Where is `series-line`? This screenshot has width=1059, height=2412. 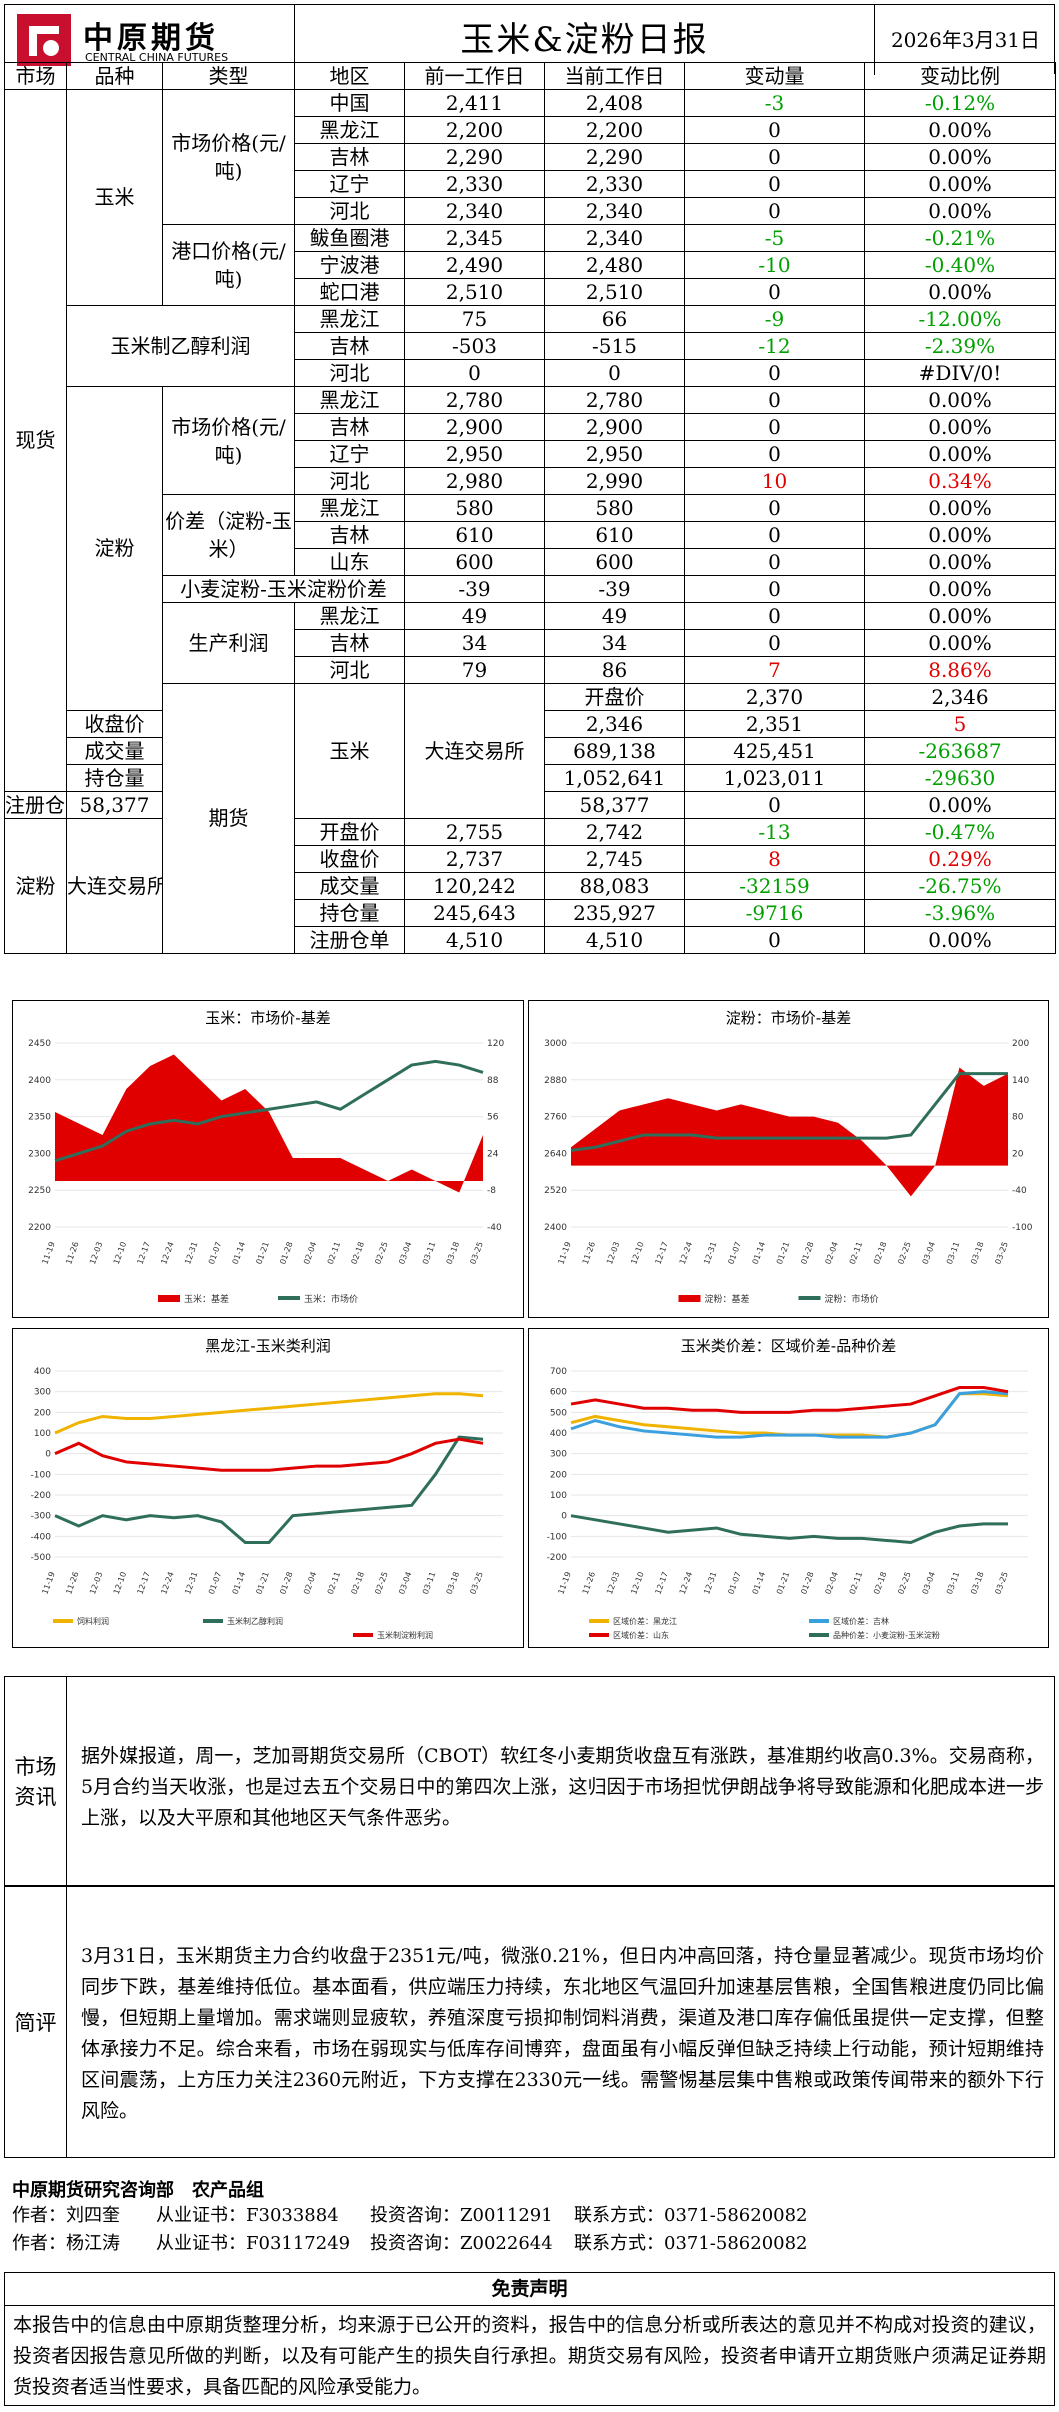 series-line is located at coordinates (789, 1529).